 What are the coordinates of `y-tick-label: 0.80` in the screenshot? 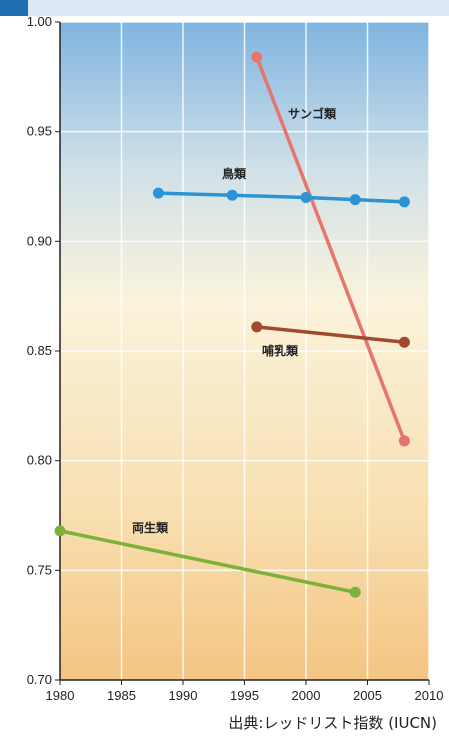 It's located at (39, 460).